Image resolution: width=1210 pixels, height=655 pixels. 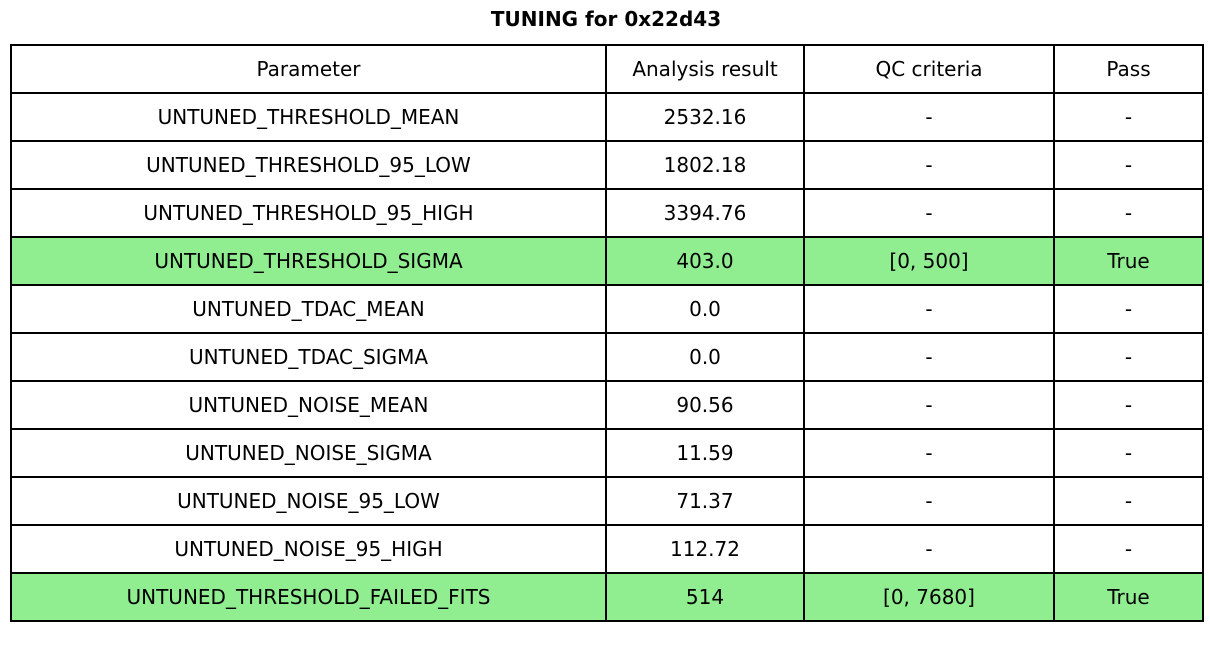 I want to click on page-title: TUNING for 0x22d43, so click(x=606, y=19).